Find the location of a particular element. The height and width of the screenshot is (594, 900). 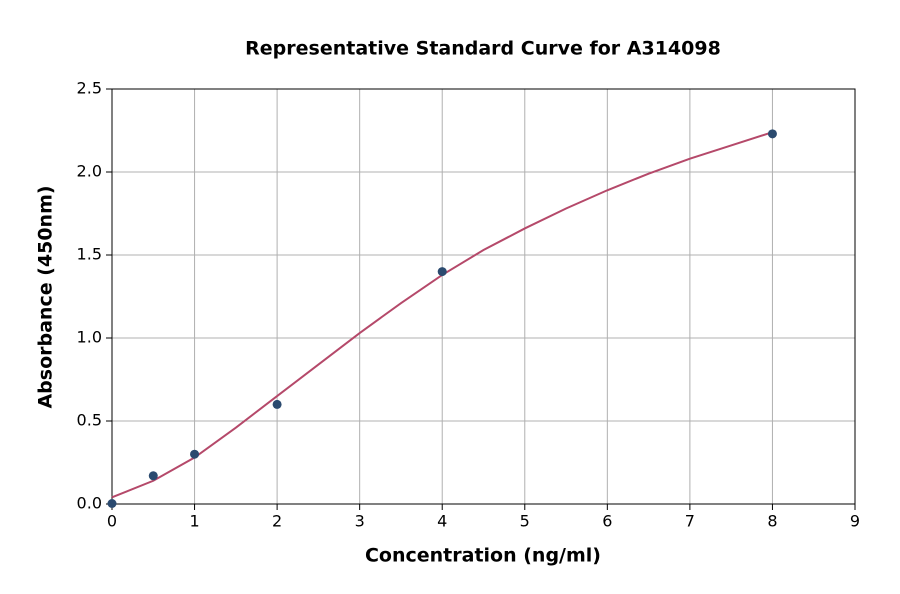

x-tick-label: 8 is located at coordinates (772, 521).